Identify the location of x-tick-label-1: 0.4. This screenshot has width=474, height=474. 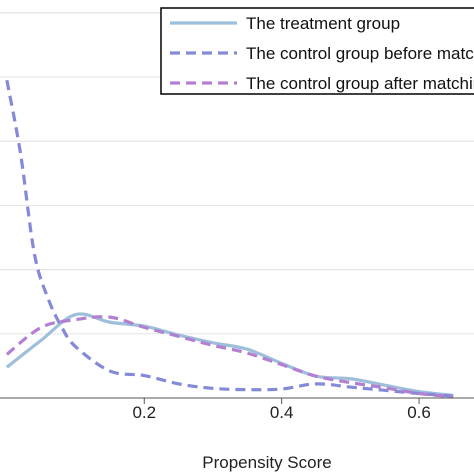
(282, 412).